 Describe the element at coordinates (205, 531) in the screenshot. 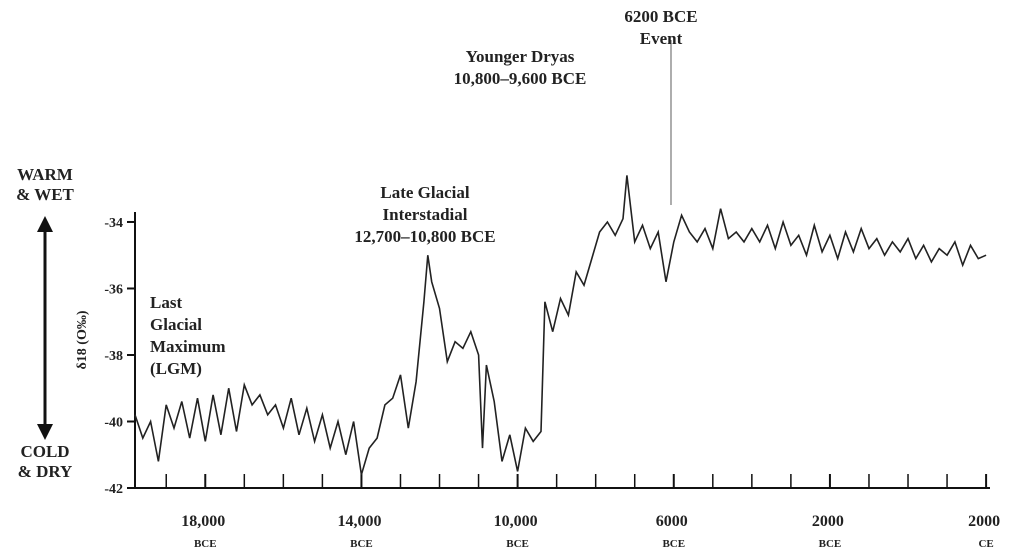

I see `x-tick-label: 18,000 BCE` at that location.